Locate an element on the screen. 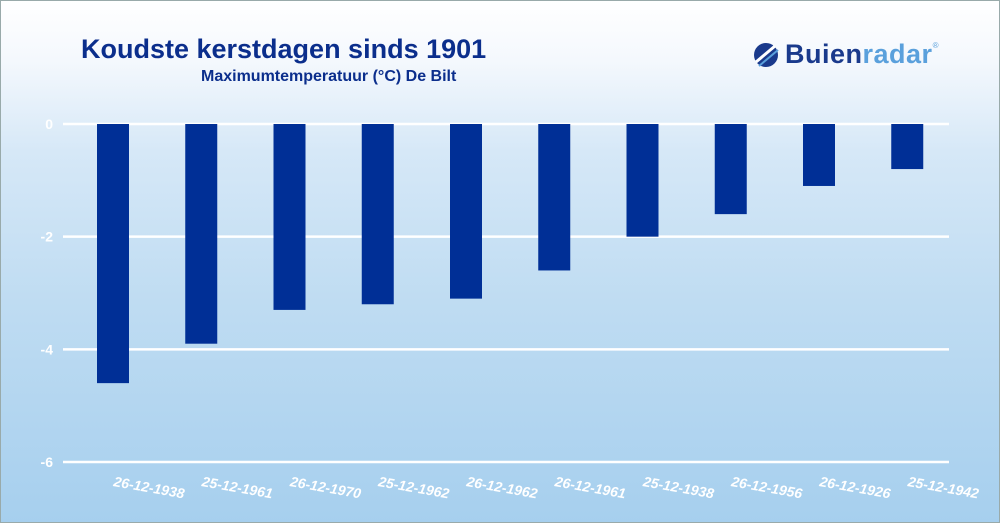 The image size is (1000, 524). logo-icon is located at coordinates (766, 54).